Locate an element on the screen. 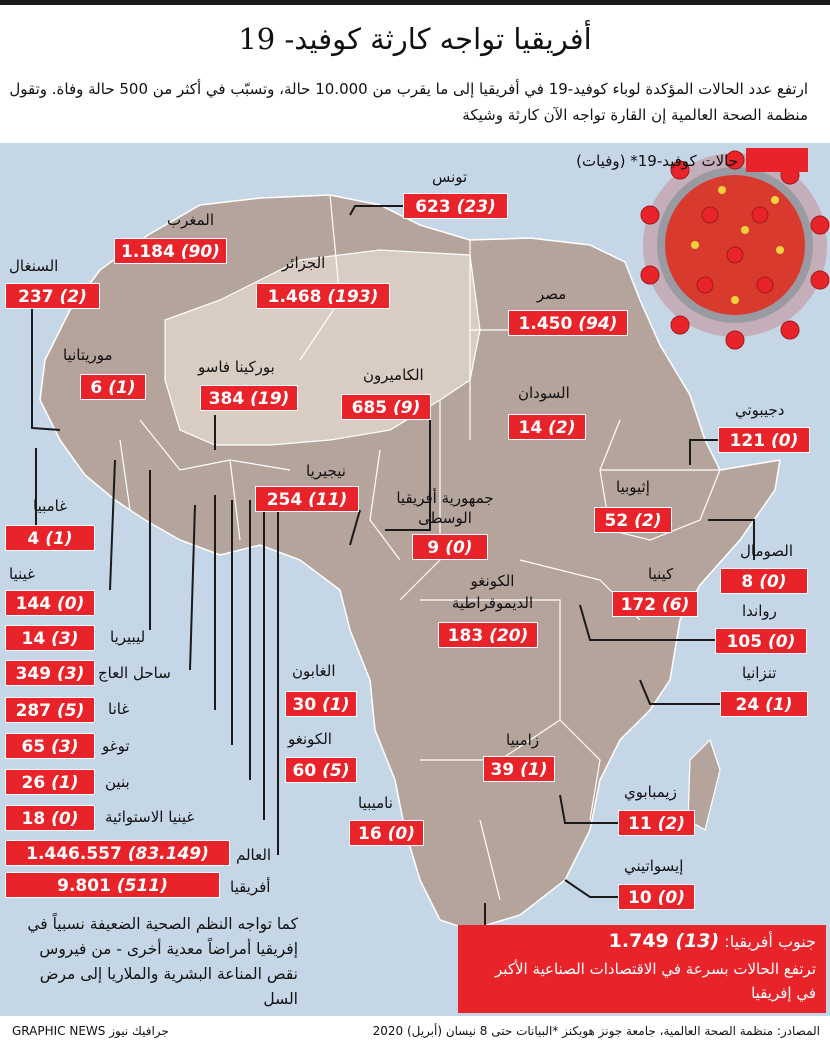 The height and width of the screenshot is (1048, 830). country-box-guinea: 144 (0) is located at coordinates (50, 603).